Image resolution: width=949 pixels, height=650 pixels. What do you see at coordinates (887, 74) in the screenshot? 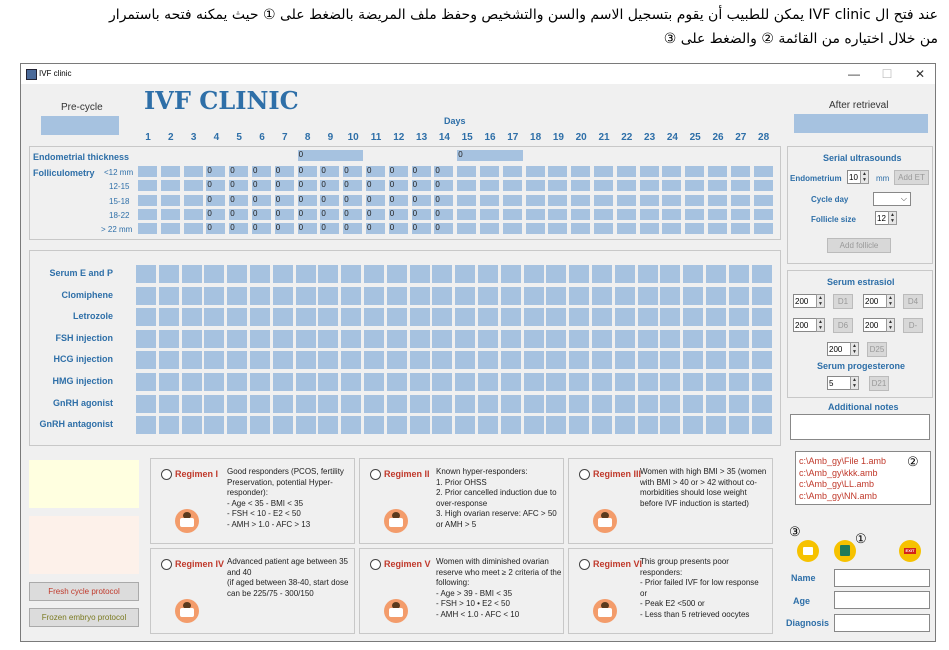
I see `maximize-button: ☐` at bounding box center [887, 74].